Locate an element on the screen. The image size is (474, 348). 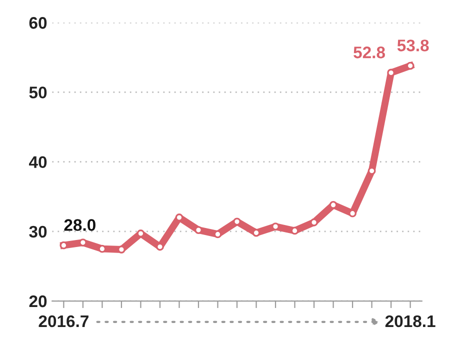
x-tick-label: 2018.1 is located at coordinates (410, 321).